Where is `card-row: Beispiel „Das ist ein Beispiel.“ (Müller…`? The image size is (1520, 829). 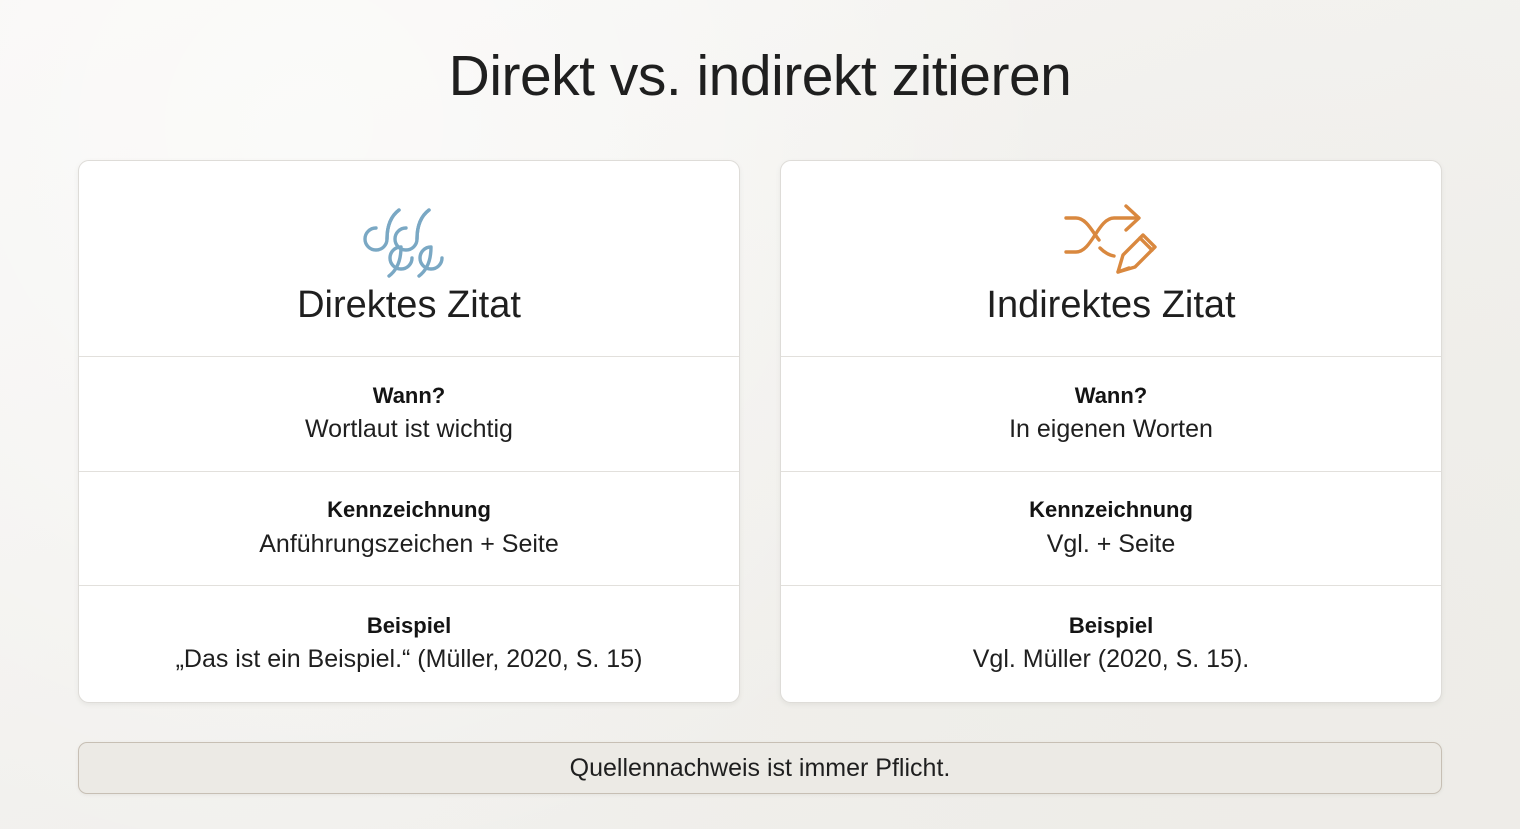 card-row: Beispiel „Das ist ein Beispiel.“ (Müller… is located at coordinates (409, 644).